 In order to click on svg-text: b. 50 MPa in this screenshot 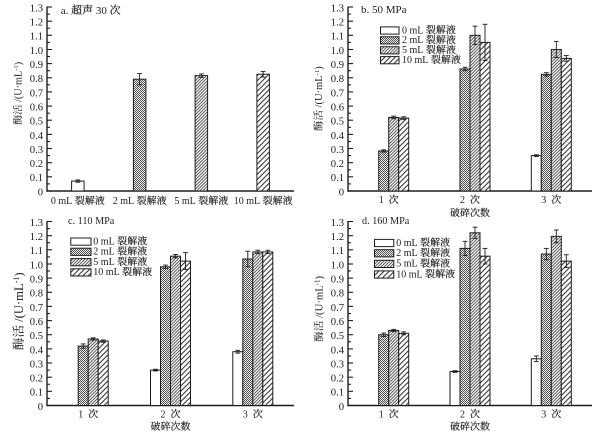, I will do `click(384, 10)`.